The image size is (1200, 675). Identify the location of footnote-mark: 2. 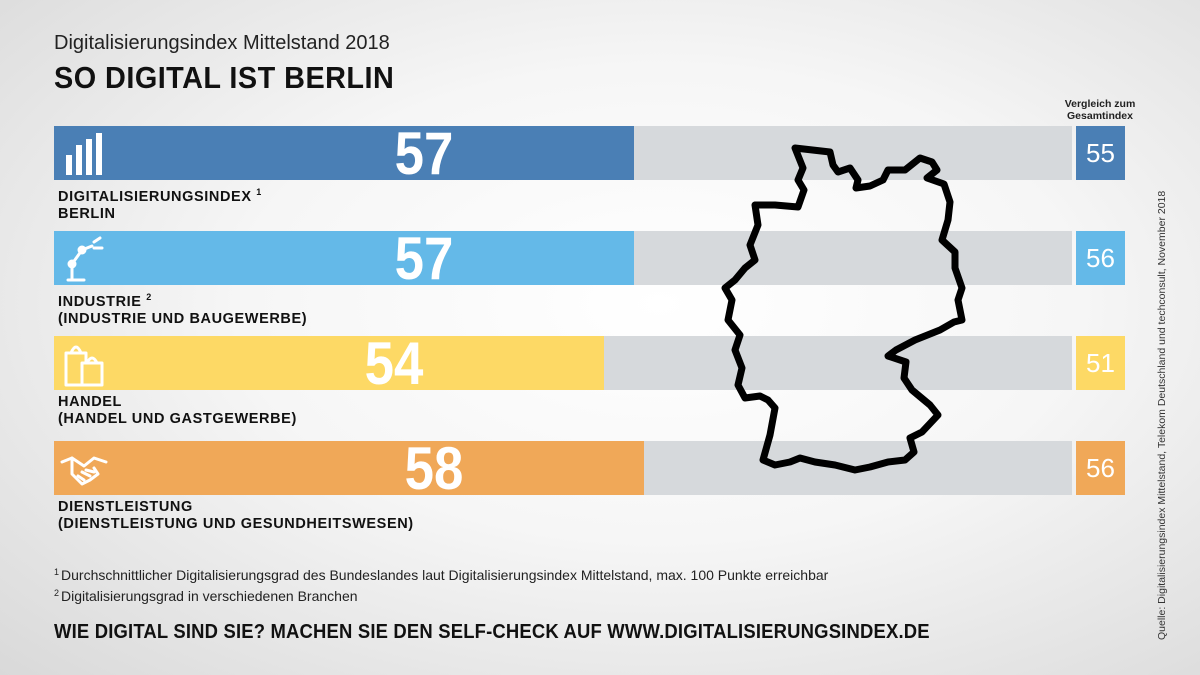
(57, 593).